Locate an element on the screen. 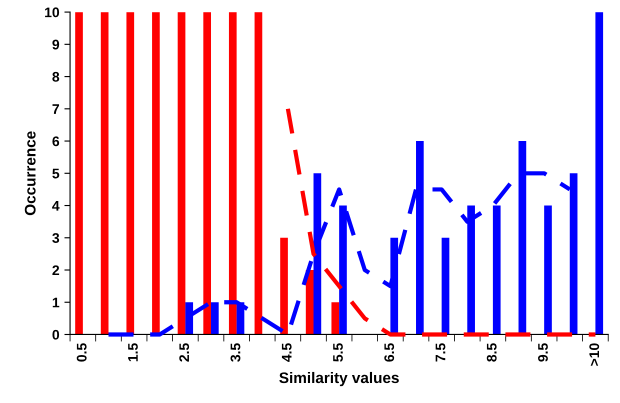 The height and width of the screenshot is (403, 620). x-tick-label: 3.5 is located at coordinates (235, 352).